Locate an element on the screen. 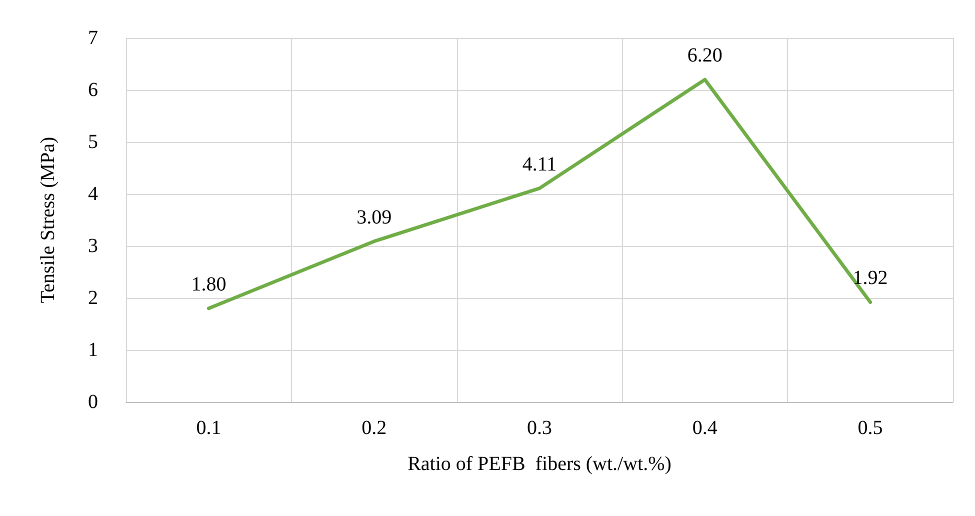  x-tick-label: 0.1 is located at coordinates (209, 428).